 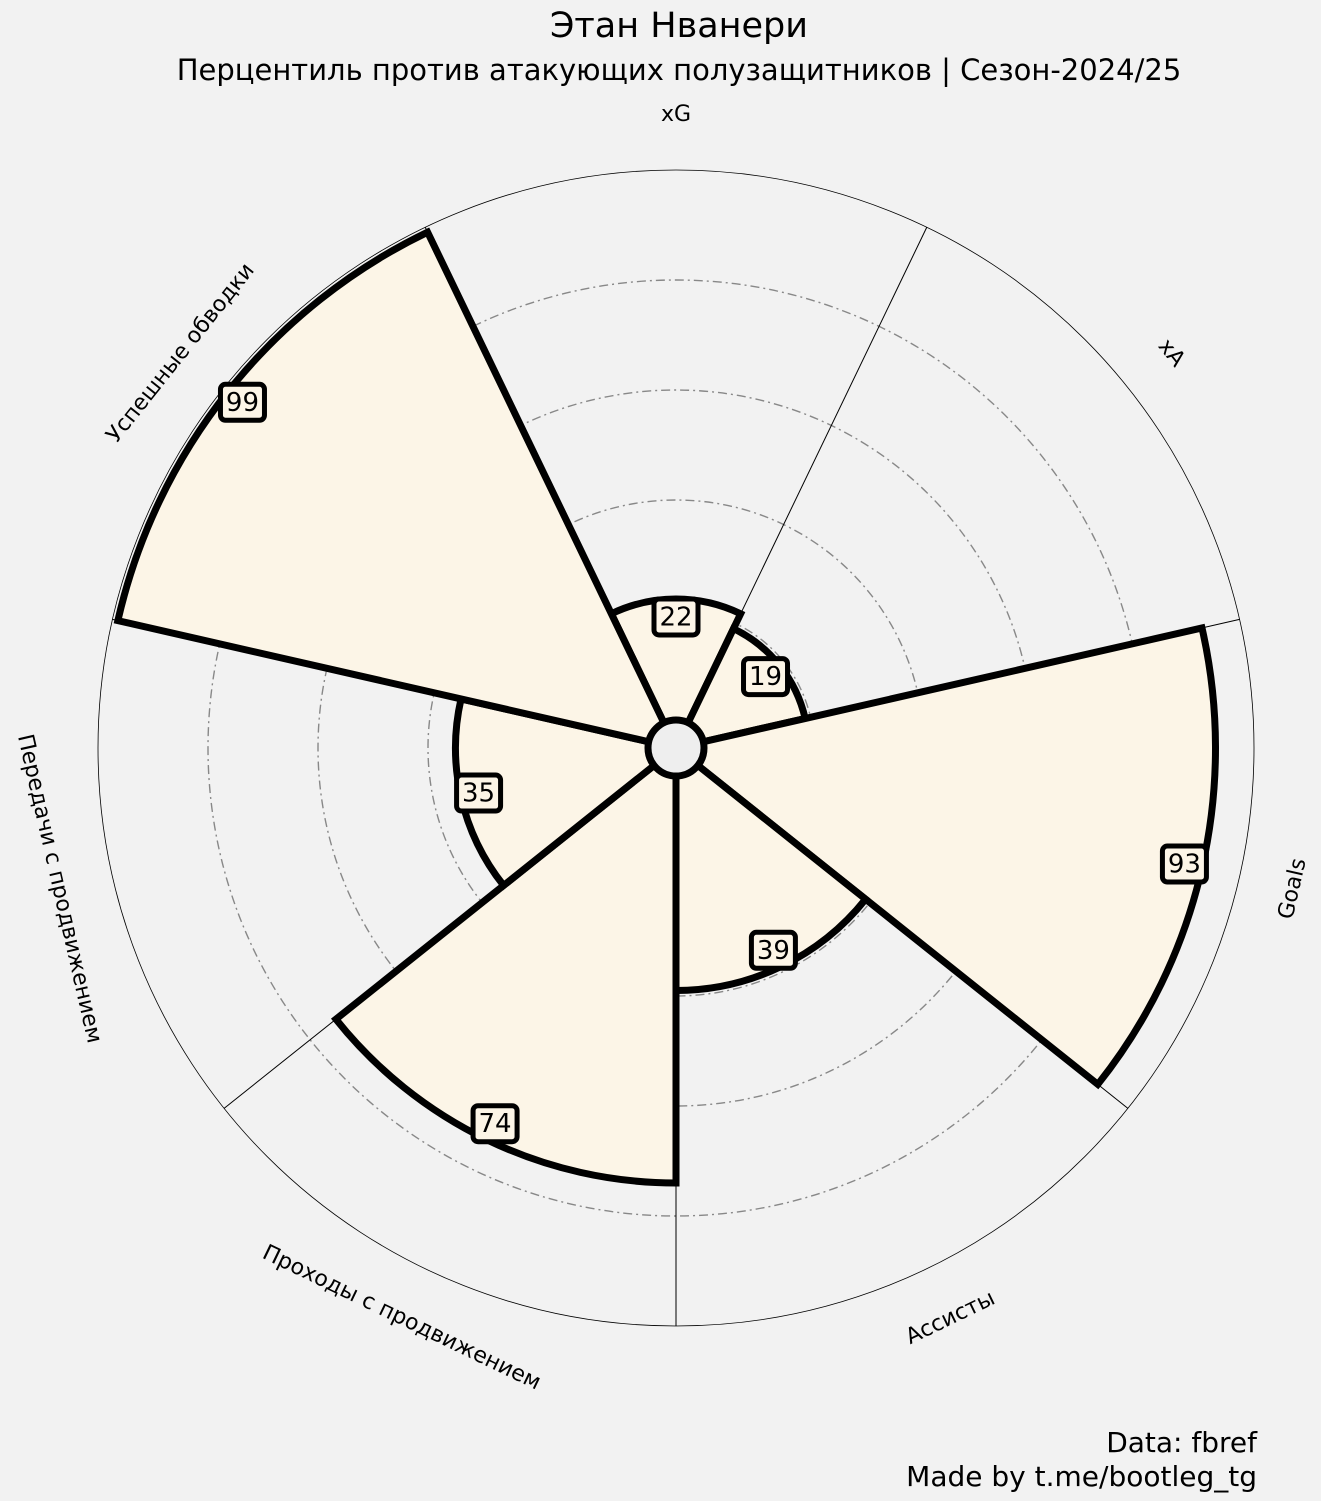 I want to click on value-label-text: 74, so click(x=495, y=1124).